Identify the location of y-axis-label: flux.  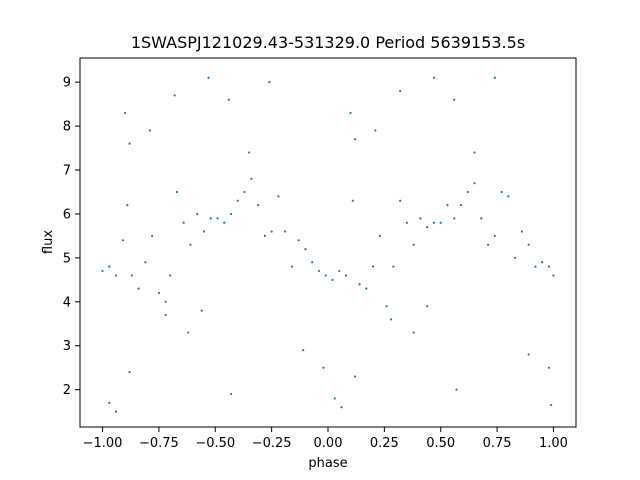
(48, 242).